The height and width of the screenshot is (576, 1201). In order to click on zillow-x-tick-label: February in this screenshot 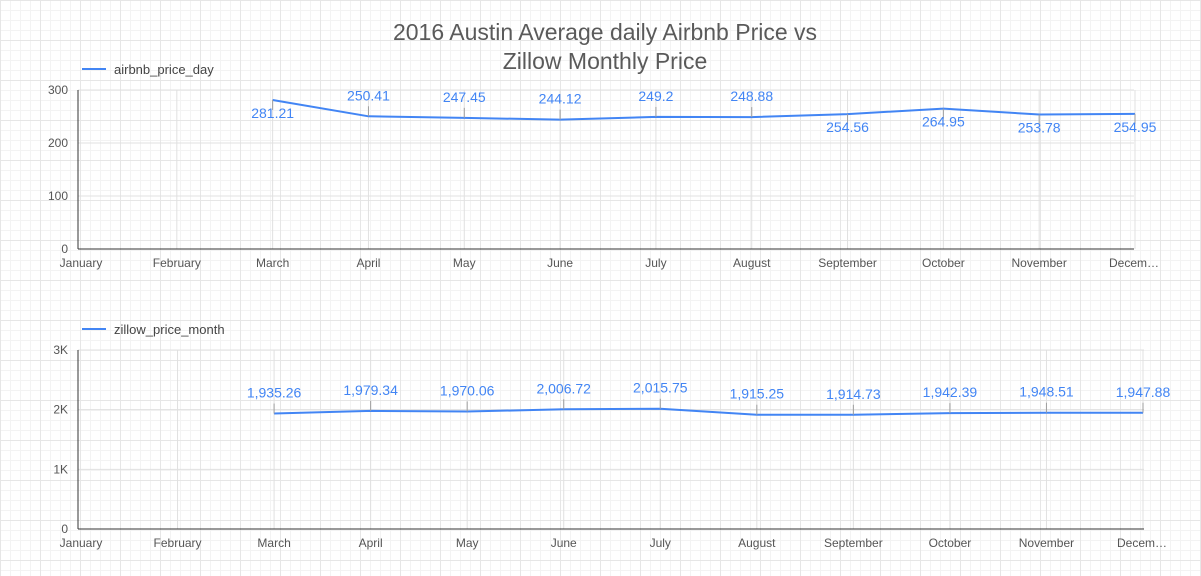, I will do `click(178, 543)`.